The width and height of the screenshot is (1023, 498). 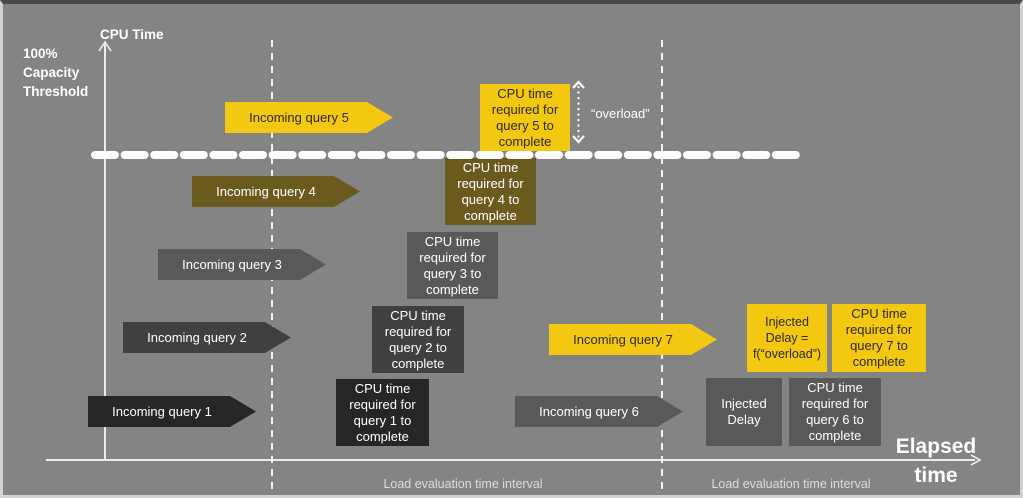 I want to click on load-interval-label-1: Load evaluation time interval, so click(x=463, y=484).